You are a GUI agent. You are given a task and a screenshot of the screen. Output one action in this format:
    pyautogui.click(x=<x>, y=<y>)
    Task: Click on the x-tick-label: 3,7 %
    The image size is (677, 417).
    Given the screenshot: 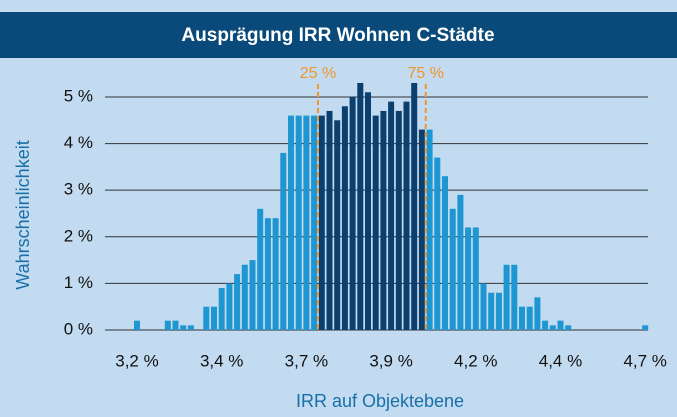 What is the action you would take?
    pyautogui.click(x=306, y=360)
    